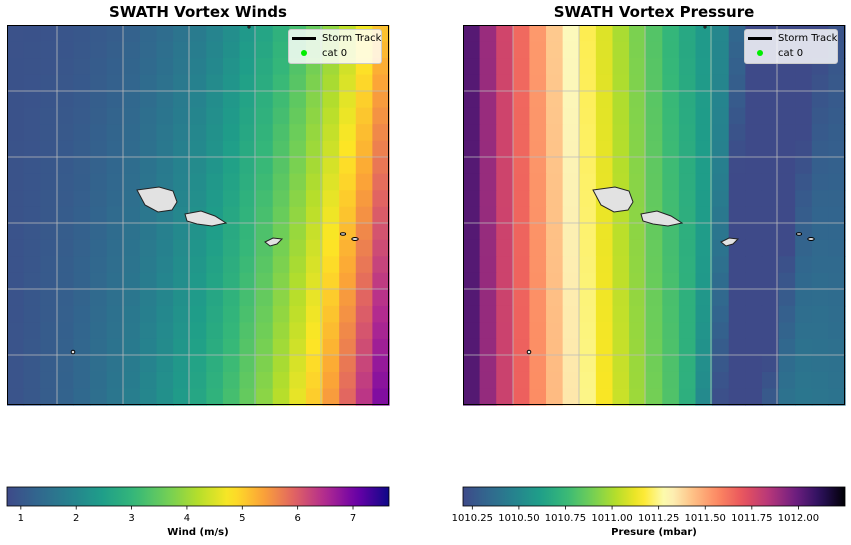 The image size is (851, 545). Describe the element at coordinates (792, 39) in the screenshot. I see `legend-storm-track: Storm Track` at that location.